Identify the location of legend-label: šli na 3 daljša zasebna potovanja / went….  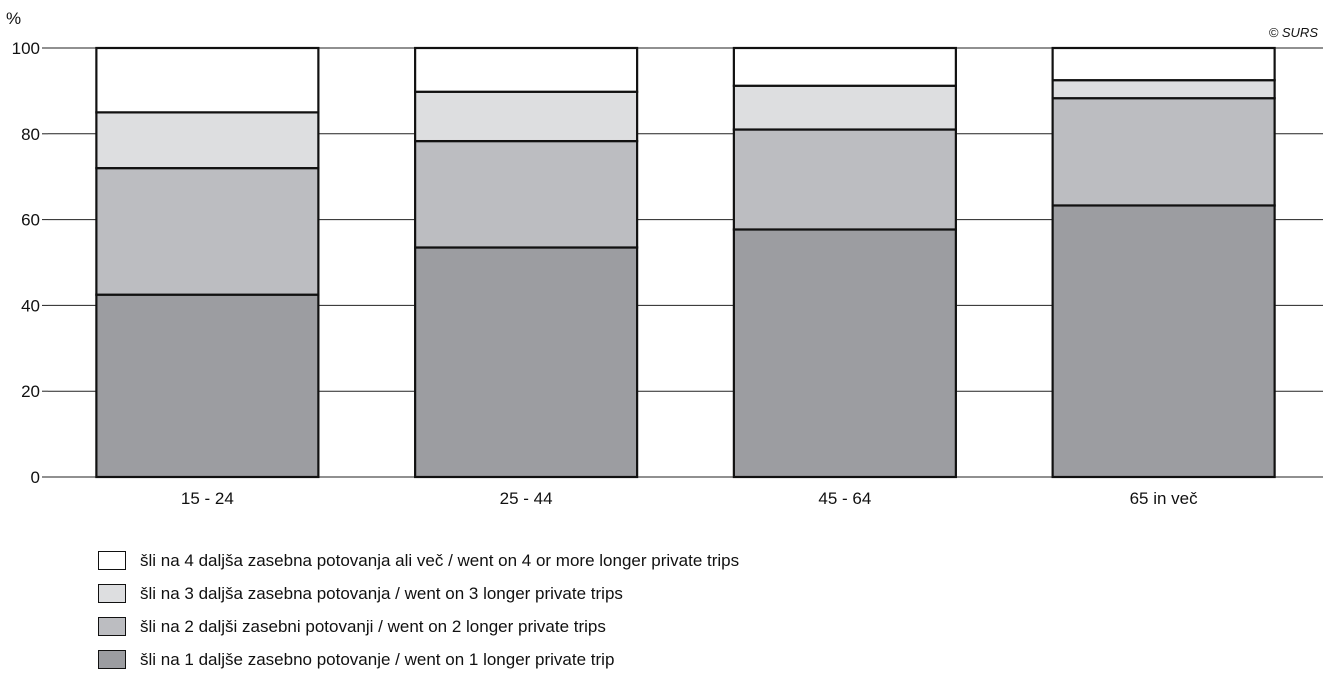
(381, 593).